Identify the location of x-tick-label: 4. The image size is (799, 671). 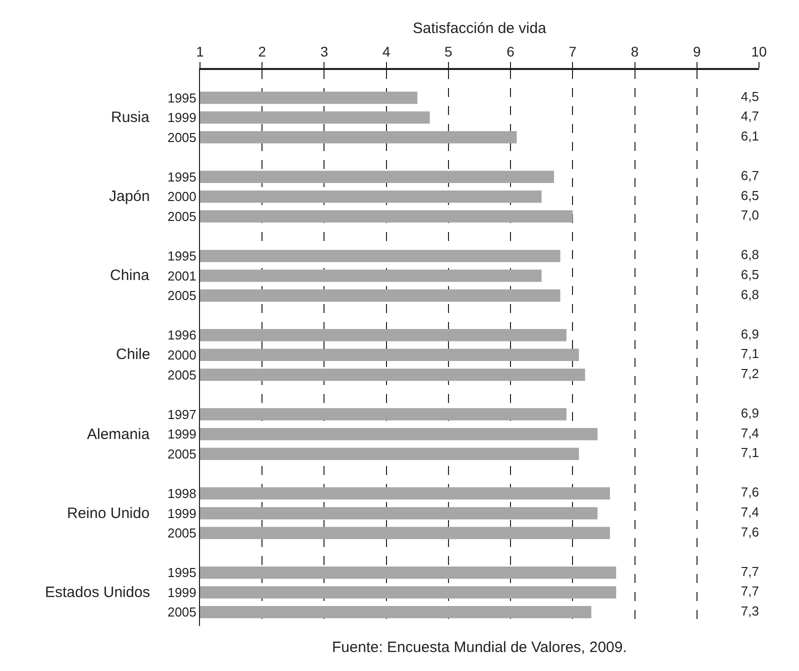
(386, 51).